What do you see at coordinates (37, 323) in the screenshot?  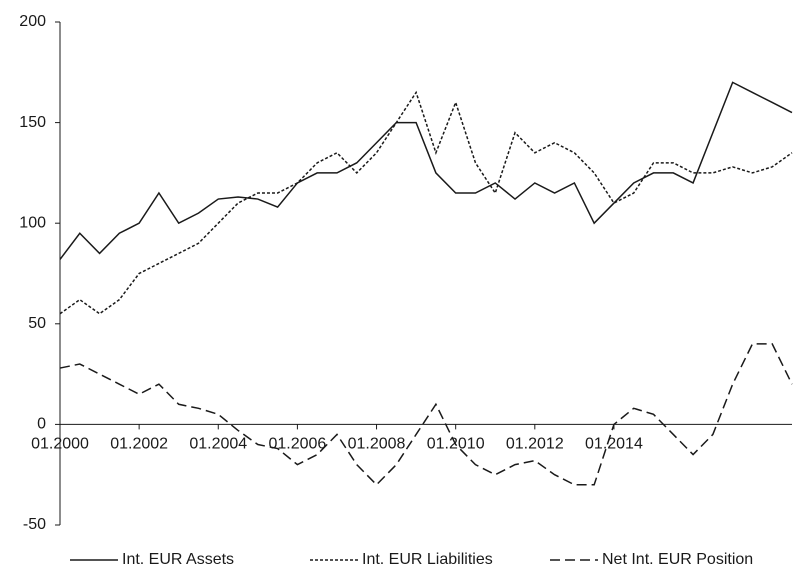 I see `y-tick-label: 50` at bounding box center [37, 323].